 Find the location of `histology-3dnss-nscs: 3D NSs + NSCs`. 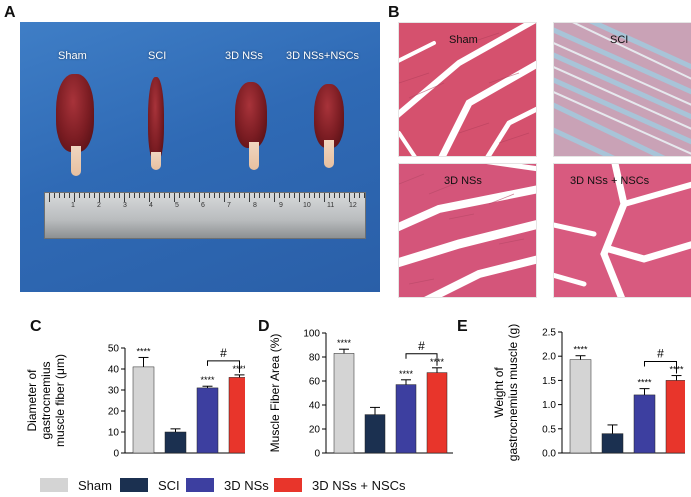

histology-3dnss-nscs: 3D NSs + NSCs is located at coordinates (622, 230).